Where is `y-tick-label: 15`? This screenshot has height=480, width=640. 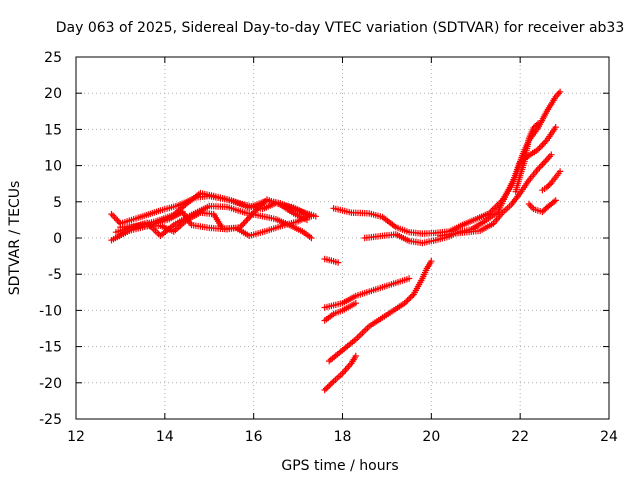 y-tick-label: 15 is located at coordinates (53, 130).